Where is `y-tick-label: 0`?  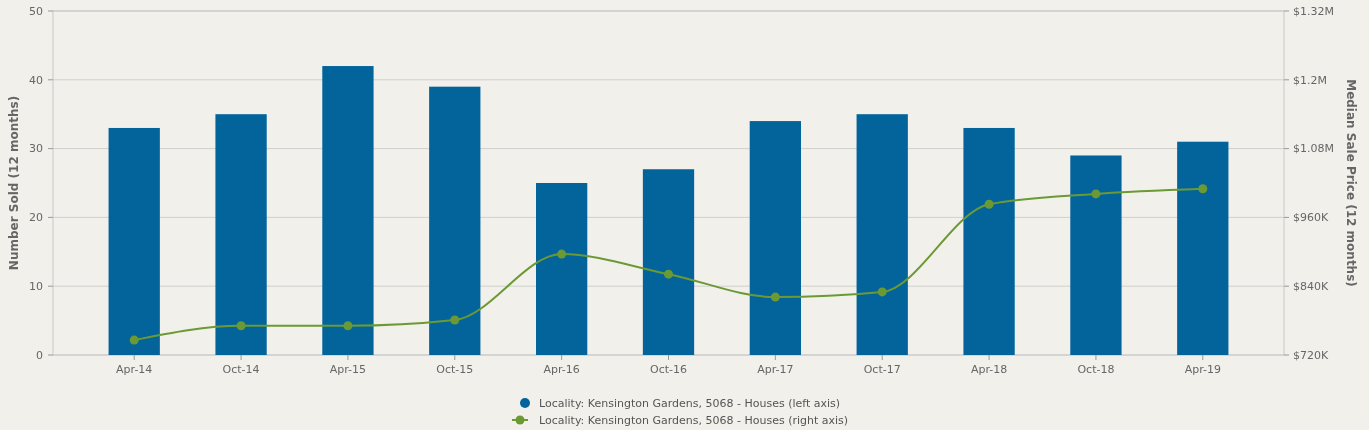
y-tick-label: 0 is located at coordinates (39, 355).